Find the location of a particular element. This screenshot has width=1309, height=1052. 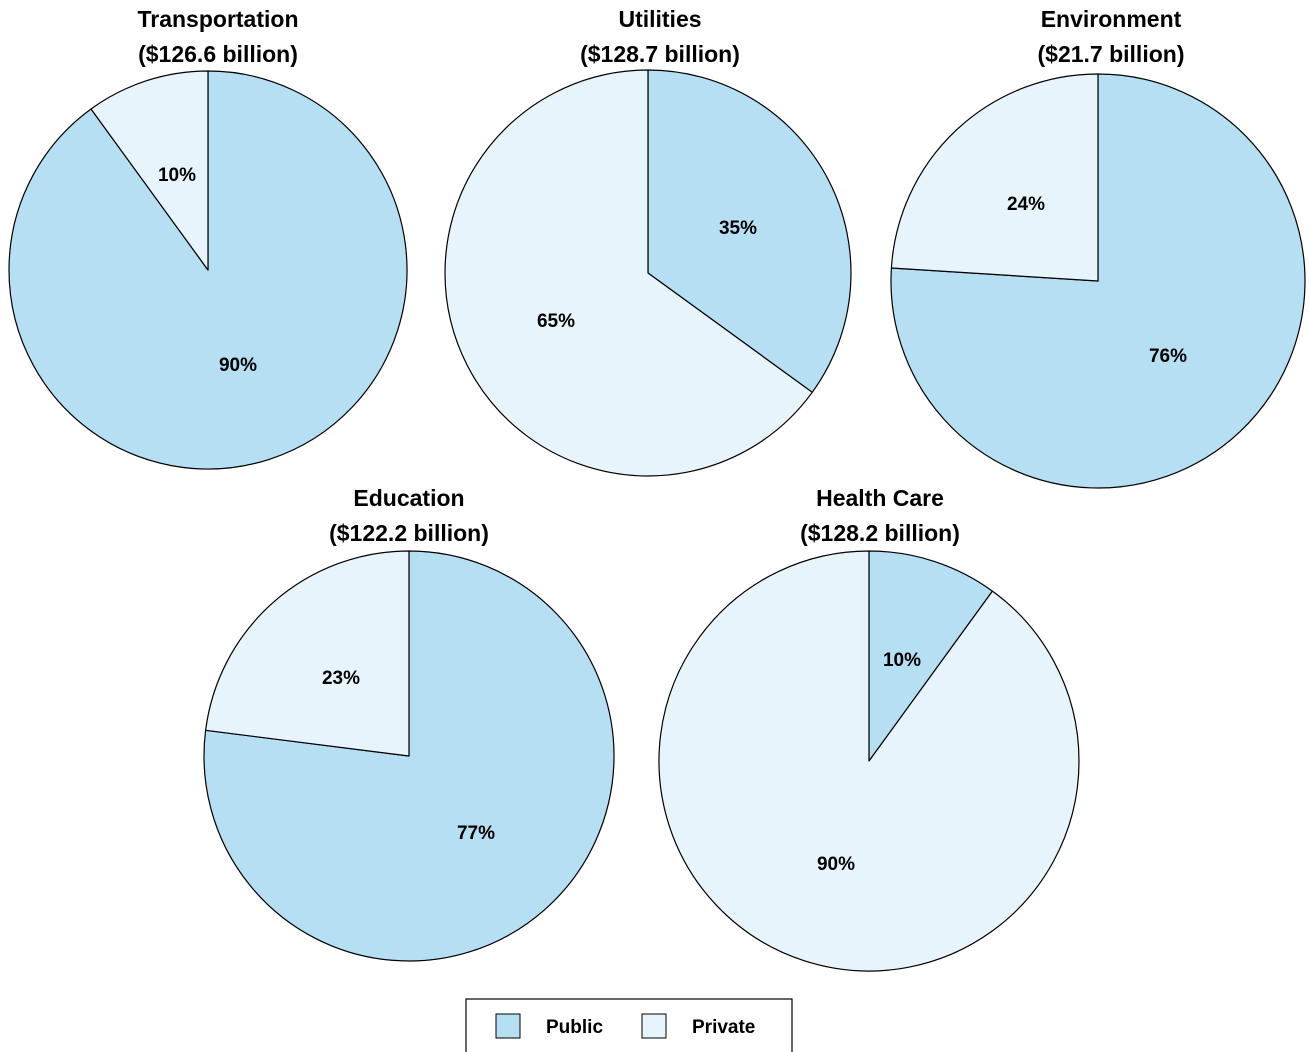

legend-swatch-public is located at coordinates (508, 1026).